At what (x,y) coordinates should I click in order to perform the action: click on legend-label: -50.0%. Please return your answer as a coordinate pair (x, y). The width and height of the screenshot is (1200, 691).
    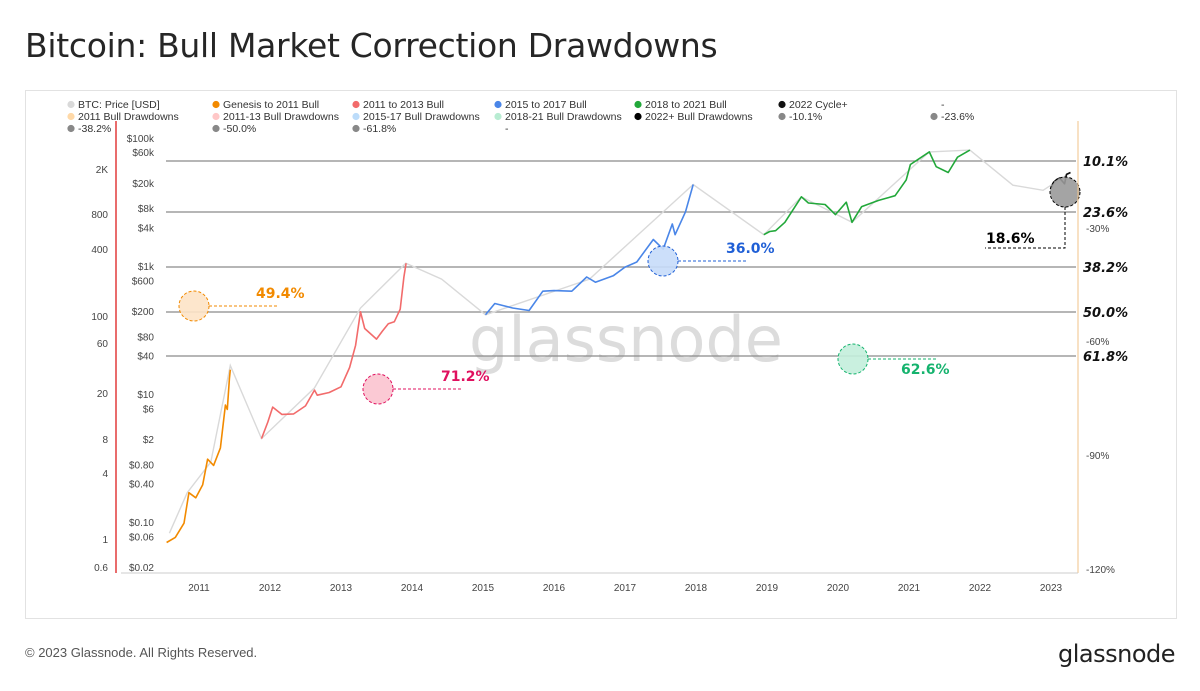
    Looking at the image, I should click on (239, 129).